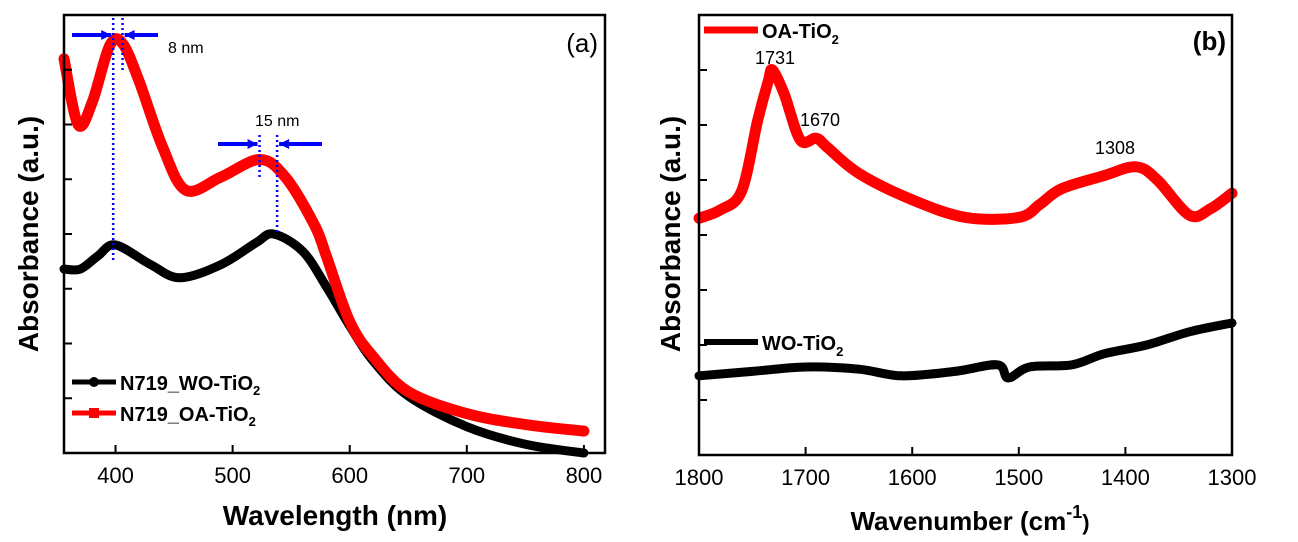 The height and width of the screenshot is (542, 1298). Describe the element at coordinates (115, 475) in the screenshot. I see `panel-a-x-tick-label: 400` at that location.